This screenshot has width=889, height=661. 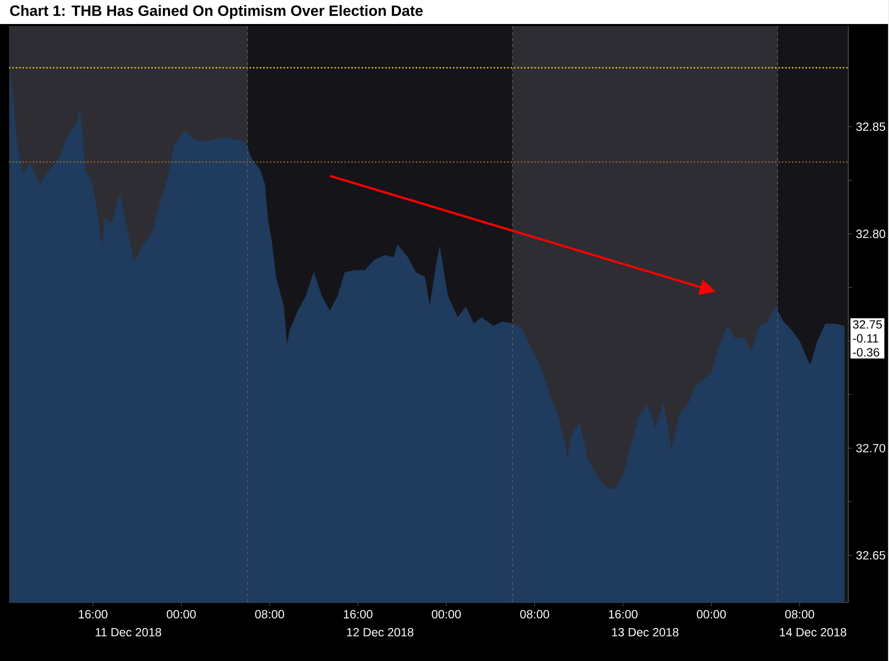 What do you see at coordinates (216, 11) in the screenshot?
I see `chart-title: Chart 1: THB Has Gained On Optimism Over Election Date` at bounding box center [216, 11].